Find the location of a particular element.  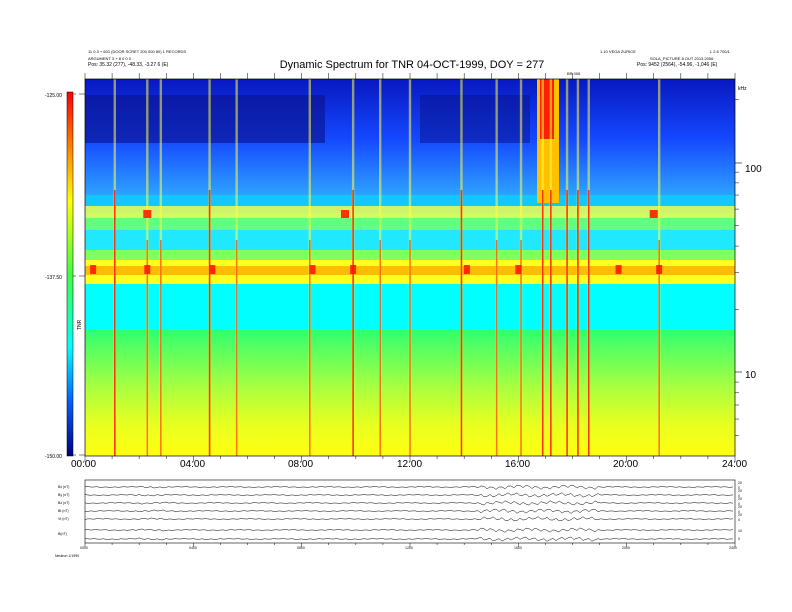

stack-footer: Neutron 1/1999 is located at coordinates (67, 556).